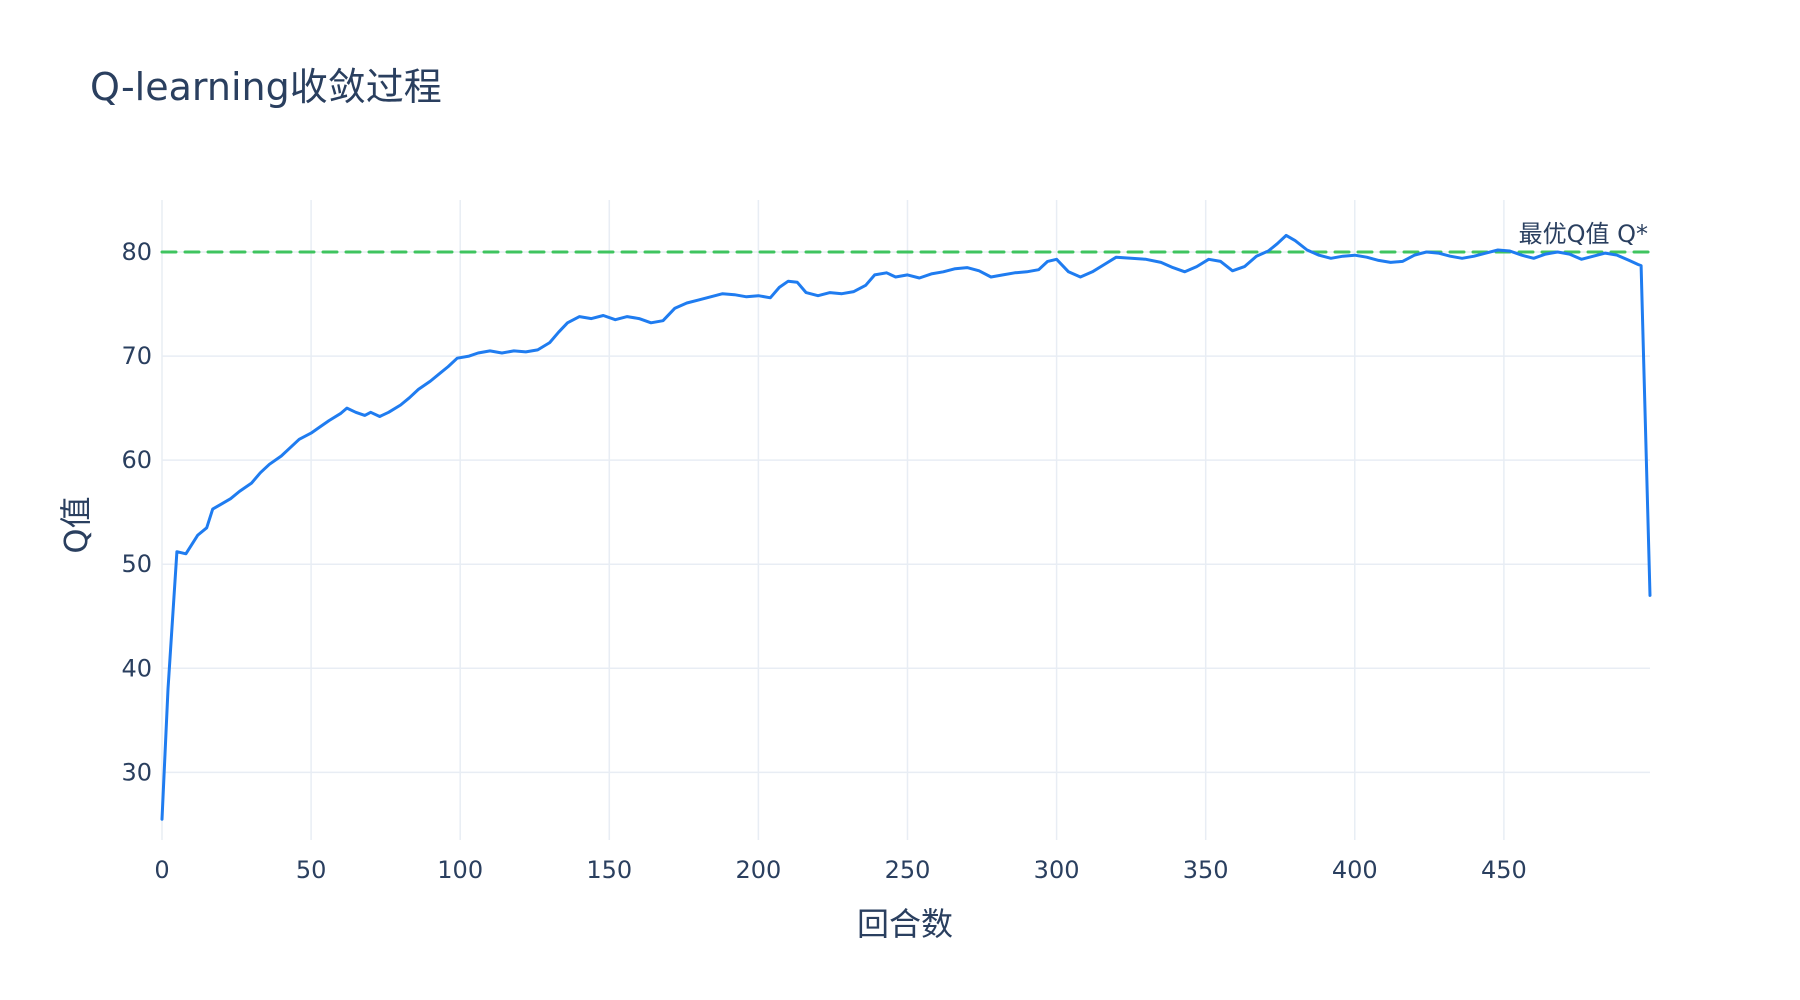 The height and width of the screenshot is (1000, 1800). I want to click on reference-line-label: 最优Q值 Q*, so click(1583, 234).